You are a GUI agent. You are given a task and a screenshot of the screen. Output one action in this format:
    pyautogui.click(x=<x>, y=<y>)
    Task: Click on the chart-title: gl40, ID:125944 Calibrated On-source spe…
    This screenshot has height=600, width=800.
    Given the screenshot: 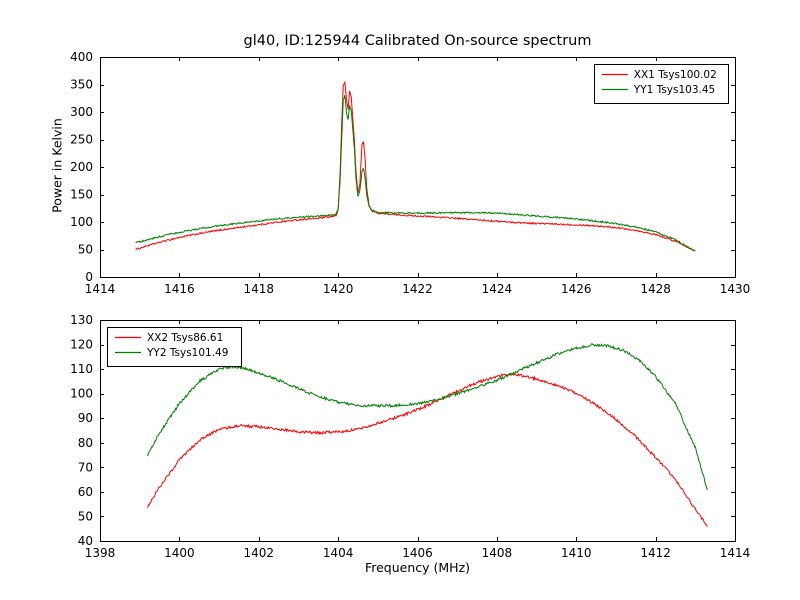 What is the action you would take?
    pyautogui.click(x=417, y=41)
    